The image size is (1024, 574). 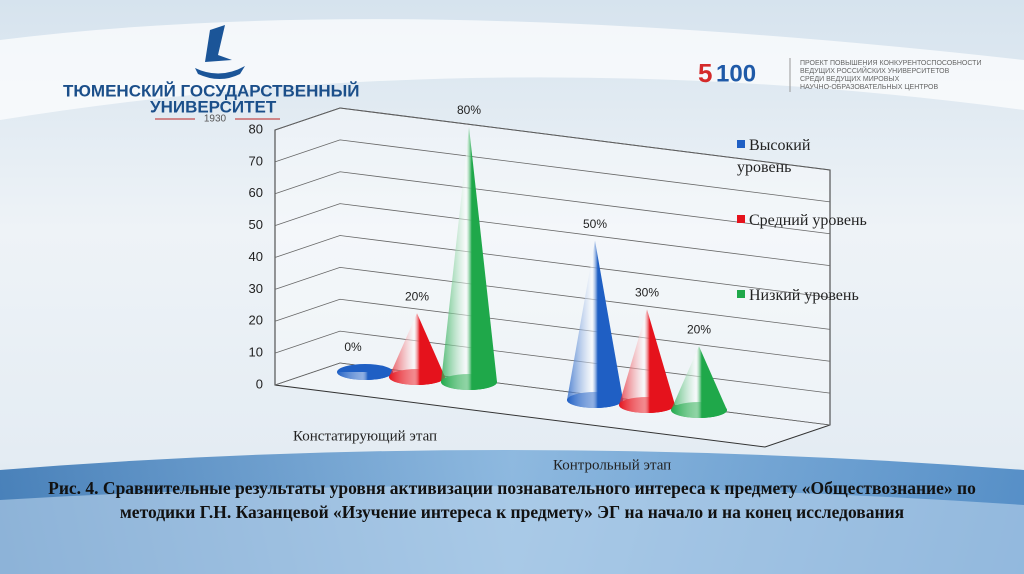 I want to click on y-tick-label: 0, so click(x=259, y=383).